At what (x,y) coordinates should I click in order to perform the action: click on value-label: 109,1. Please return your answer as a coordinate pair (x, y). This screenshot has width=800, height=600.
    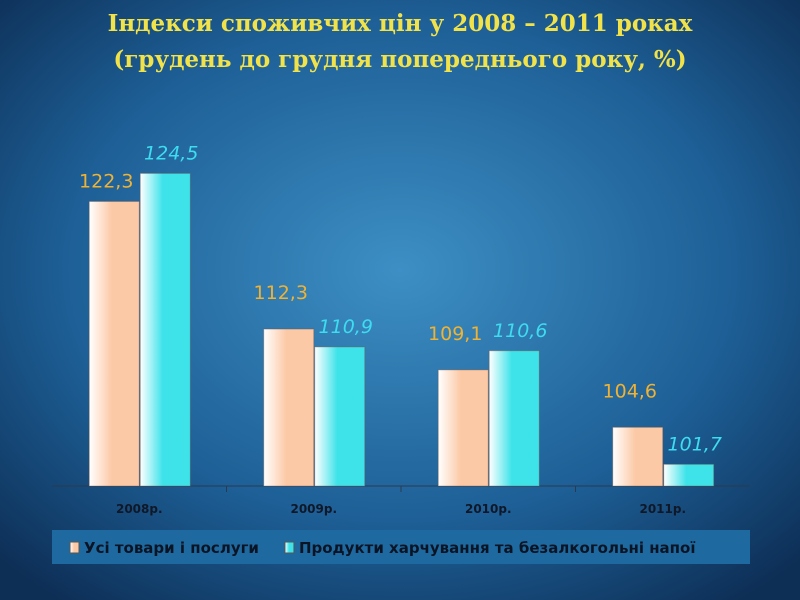
    Looking at the image, I should click on (455, 334).